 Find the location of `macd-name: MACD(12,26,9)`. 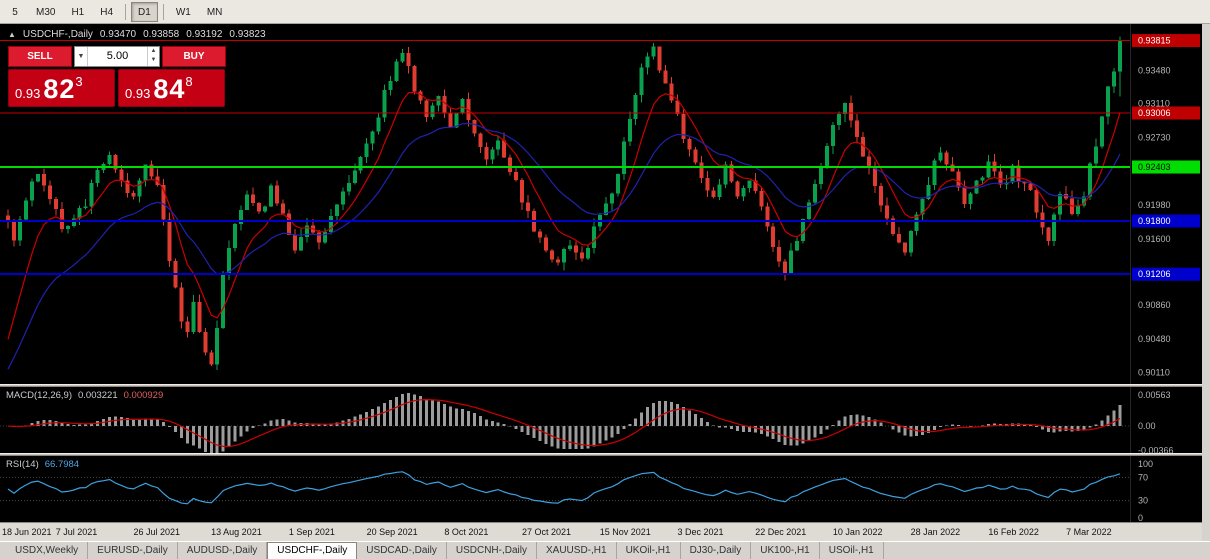

macd-name: MACD(12,26,9) is located at coordinates (39, 395).